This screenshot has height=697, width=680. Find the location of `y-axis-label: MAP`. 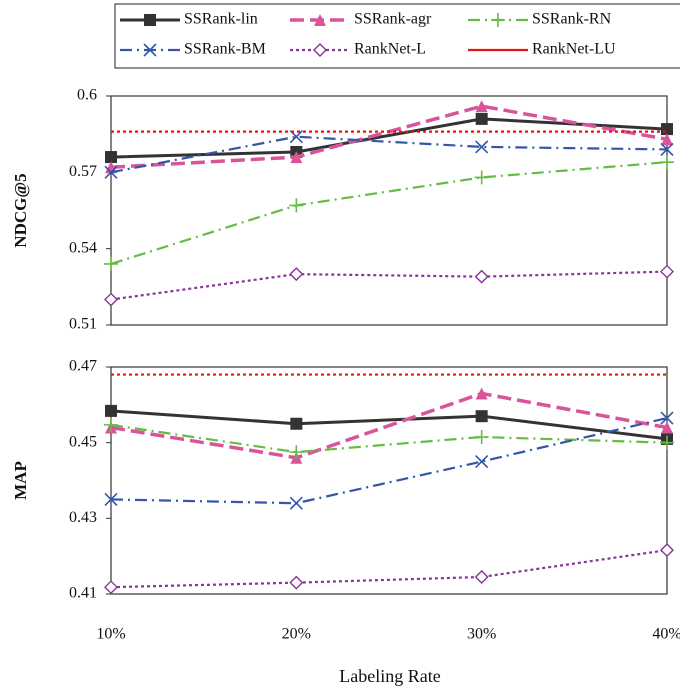

y-axis-label: MAP is located at coordinates (20, 480).